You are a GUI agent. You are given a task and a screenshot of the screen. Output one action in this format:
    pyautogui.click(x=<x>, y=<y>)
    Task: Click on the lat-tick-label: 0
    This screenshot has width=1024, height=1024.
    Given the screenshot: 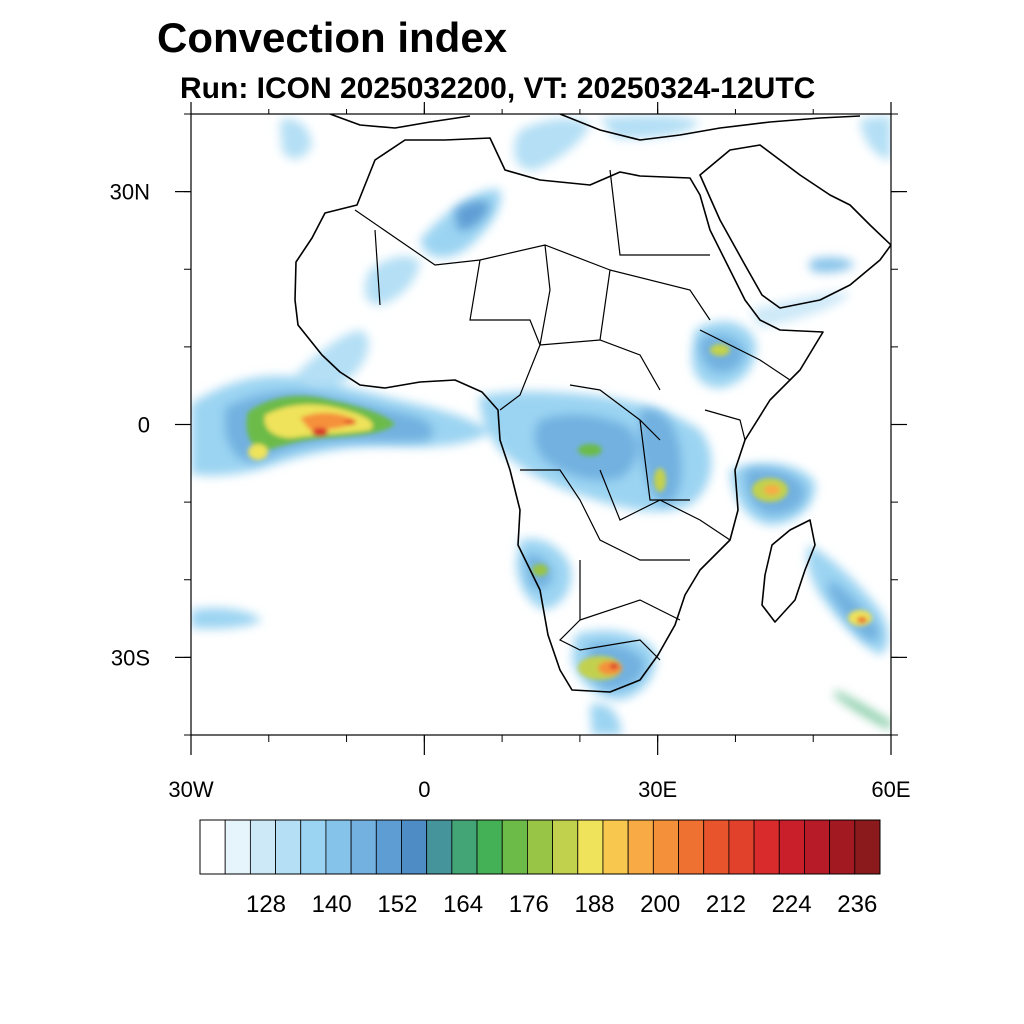 What is the action you would take?
    pyautogui.click(x=144, y=425)
    